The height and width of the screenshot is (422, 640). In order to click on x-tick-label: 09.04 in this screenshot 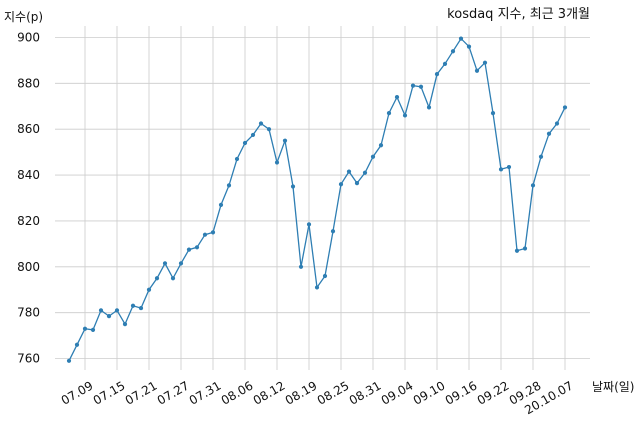, I will do `click(397, 392)`.